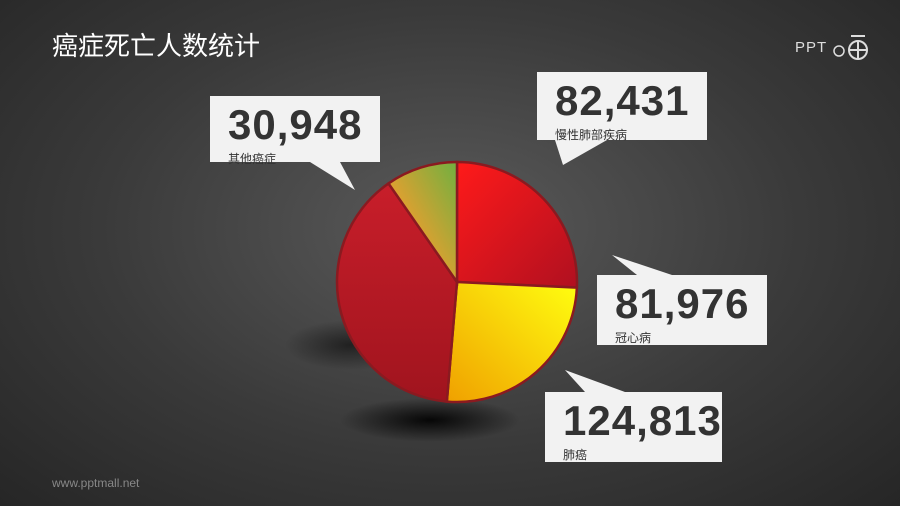 This screenshot has height=506, width=900. I want to click on logo: PPT, so click(833, 47).